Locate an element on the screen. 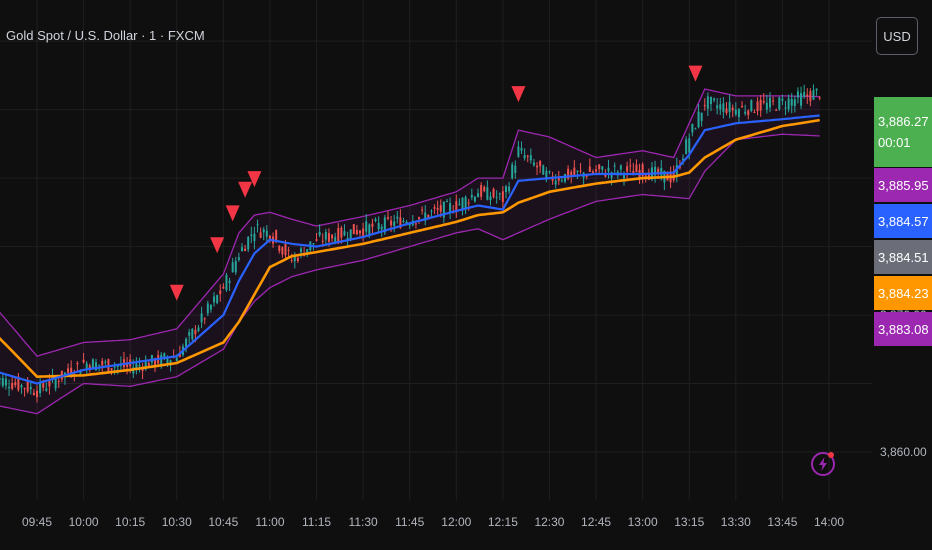 This screenshot has width=932, height=550. lightning-icon is located at coordinates (823, 464).